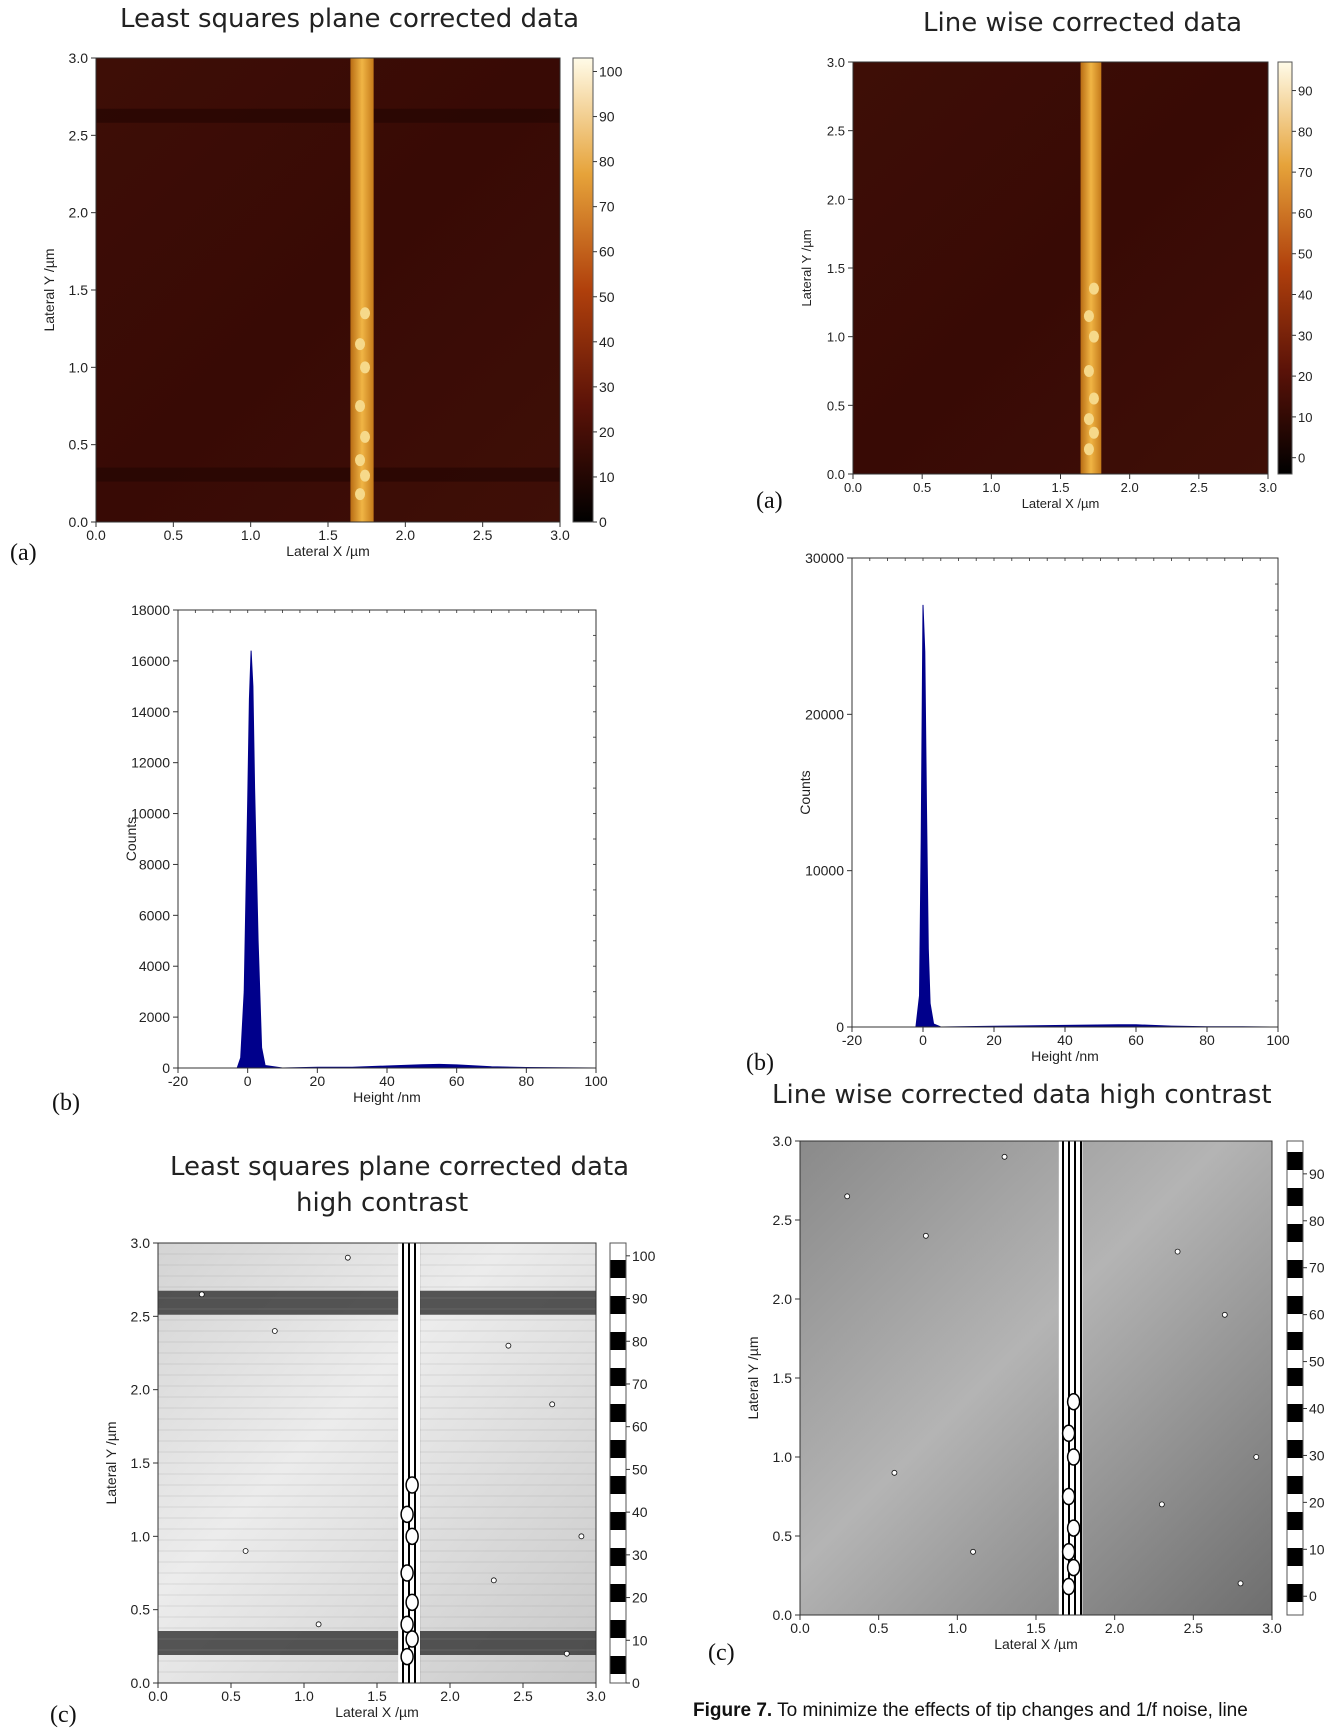 Image resolution: width=1330 pixels, height=1736 pixels. I want to click on left_a-colorbar-tick-label: 40, so click(607, 342).